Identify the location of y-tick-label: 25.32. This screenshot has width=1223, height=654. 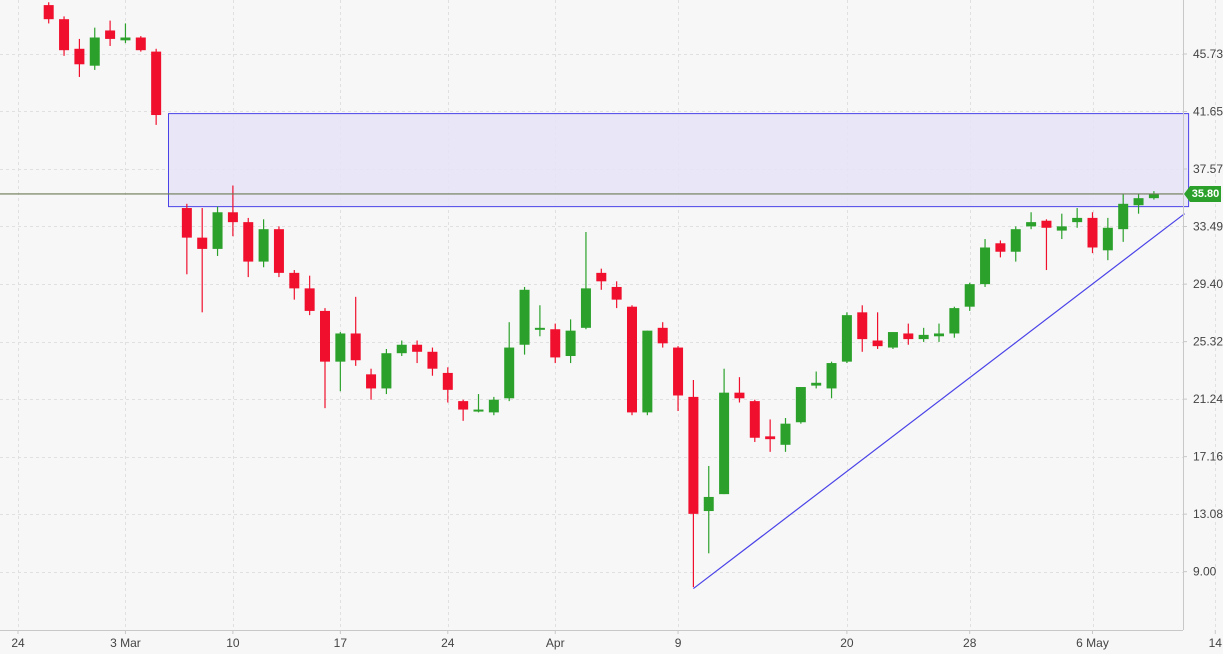
(1208, 342).